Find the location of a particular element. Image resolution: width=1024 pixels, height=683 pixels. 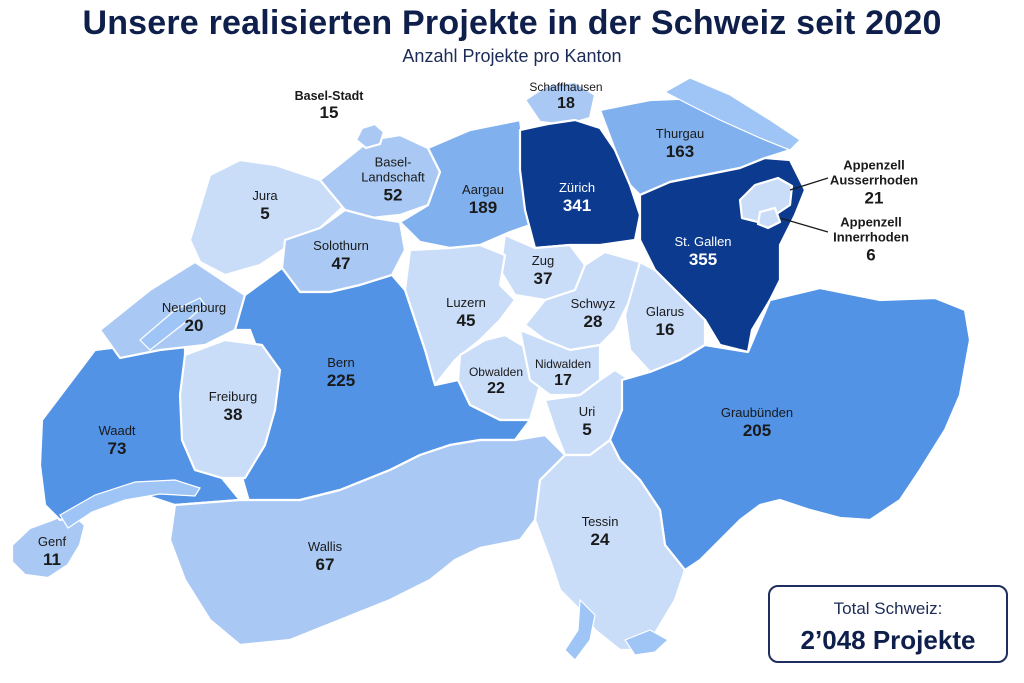

leader-line-appenzell-ir is located at coordinates (804, 225).